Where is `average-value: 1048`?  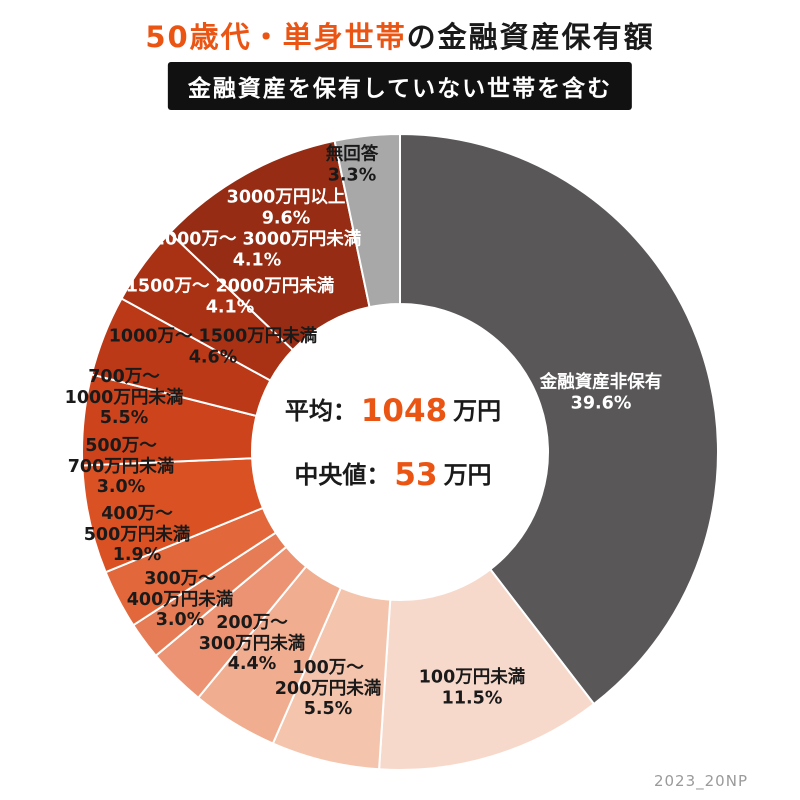 average-value: 1048 is located at coordinates (404, 411).